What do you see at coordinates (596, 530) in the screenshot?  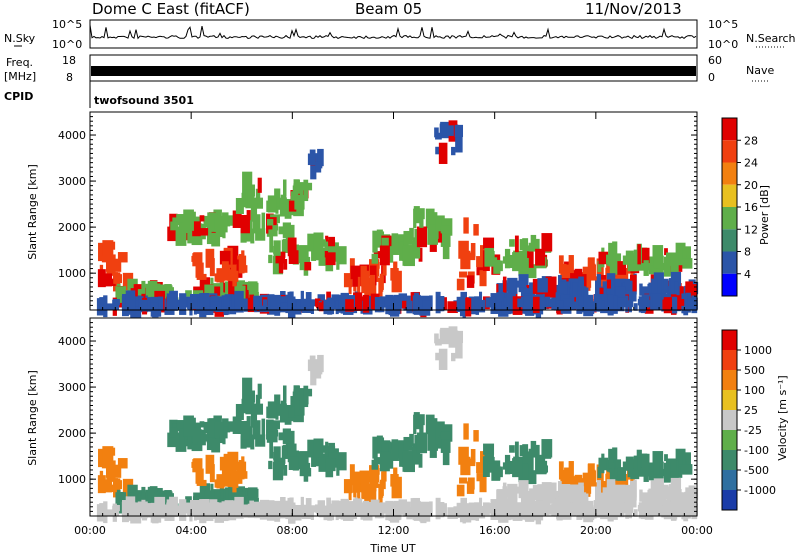 I see `x-tick-label: 20:00` at bounding box center [596, 530].